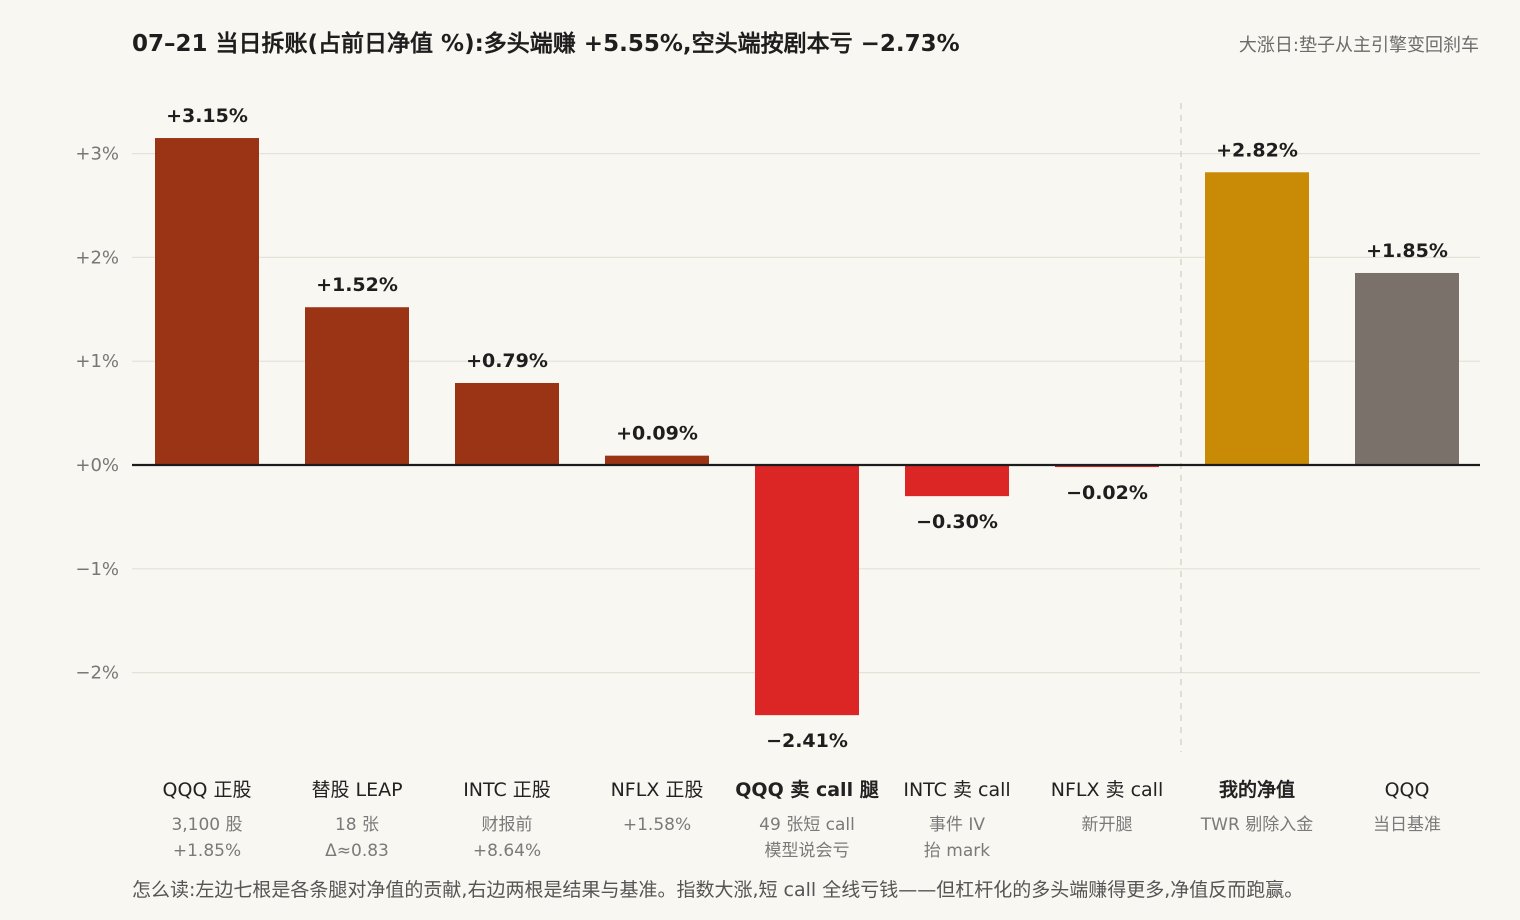  I want to click on bar-value-label: −0.30%, so click(957, 522).